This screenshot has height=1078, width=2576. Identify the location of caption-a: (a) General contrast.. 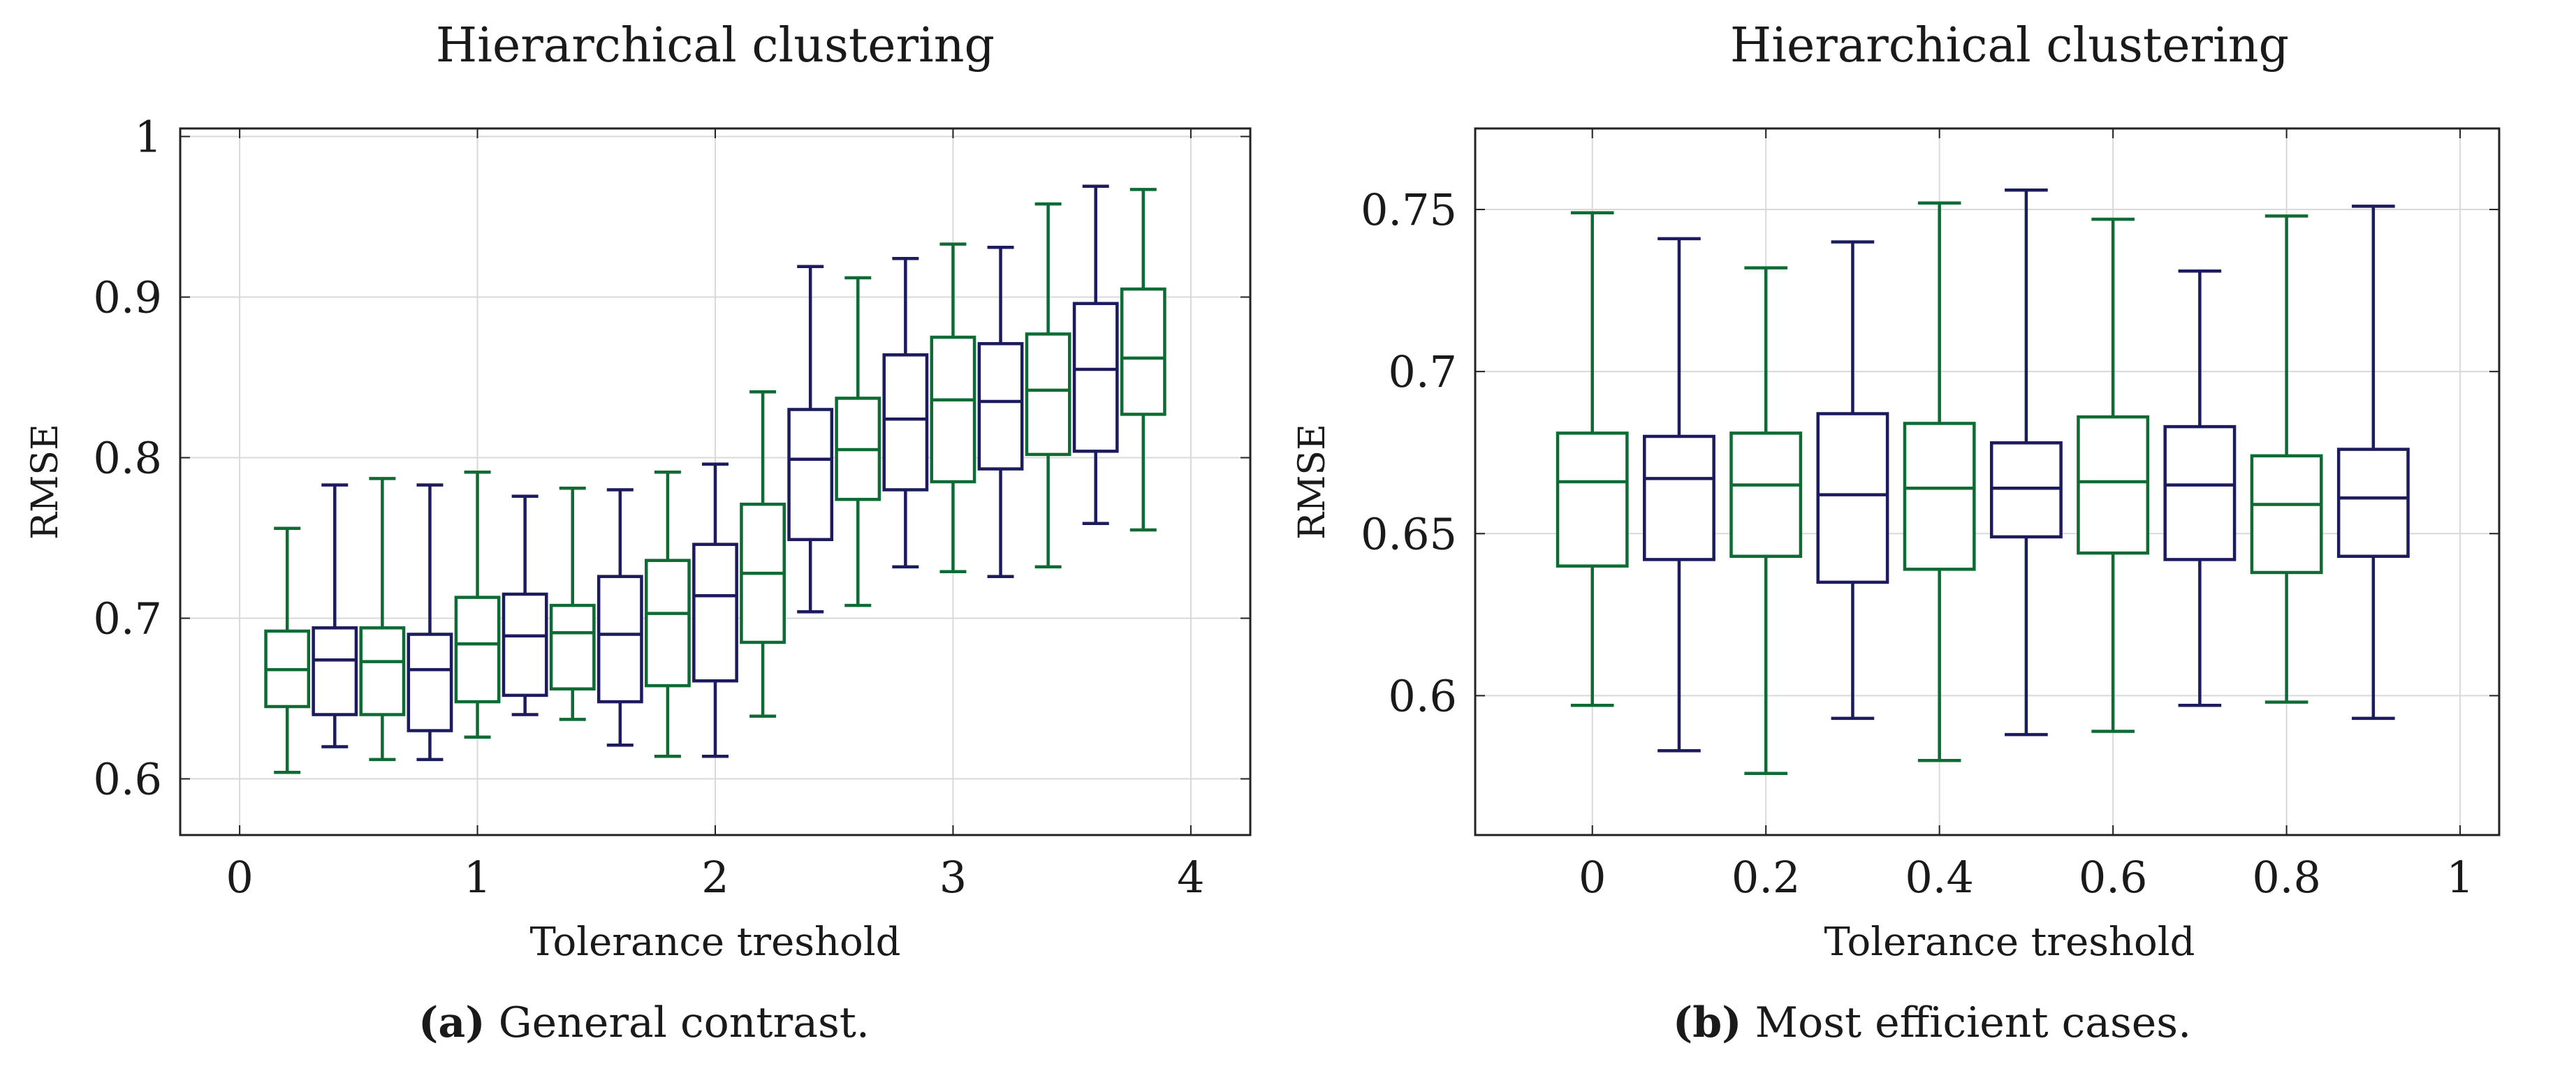
(644, 1022).